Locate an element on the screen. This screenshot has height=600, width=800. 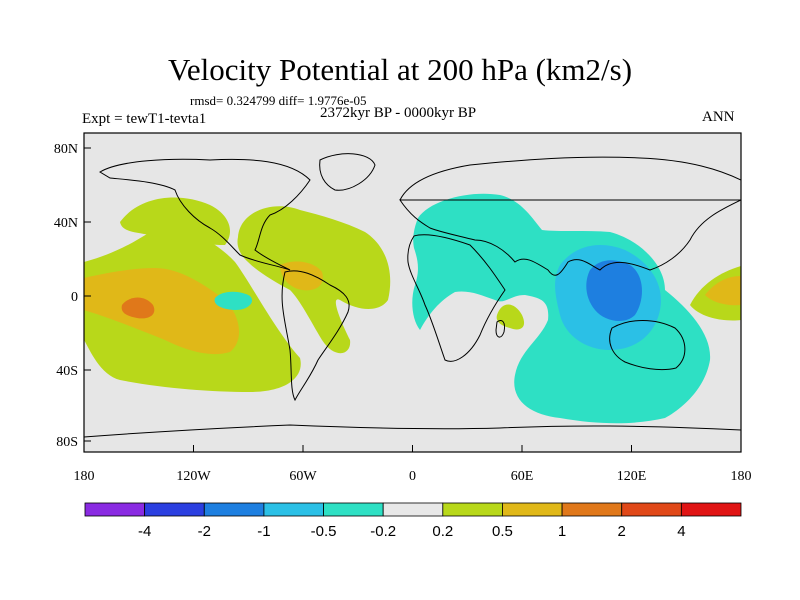
period-label: 2372kyr BP - 0000kyr BP is located at coordinates (398, 113).